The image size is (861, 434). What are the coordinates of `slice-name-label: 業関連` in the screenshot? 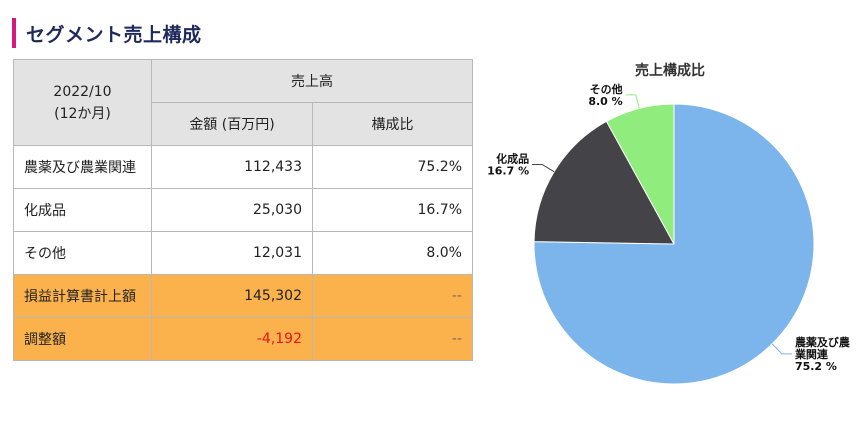 It's located at (811, 354).